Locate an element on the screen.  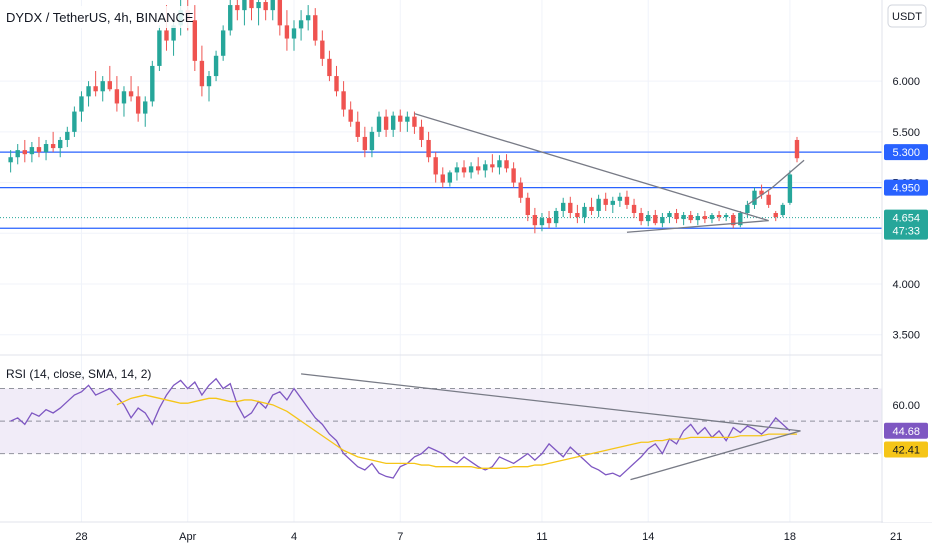
rsi-value-tag: 44.68 is located at coordinates (906, 430).